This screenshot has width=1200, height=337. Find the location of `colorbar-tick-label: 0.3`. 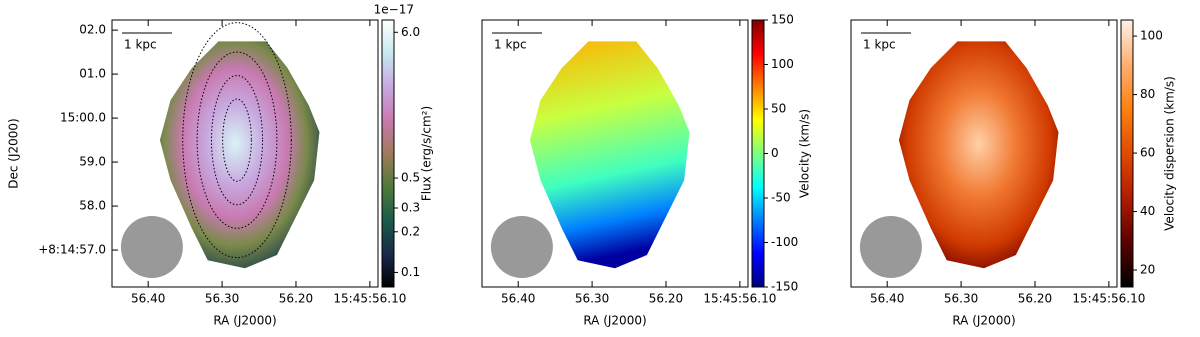

colorbar-tick-label: 0.3 is located at coordinates (410, 207).